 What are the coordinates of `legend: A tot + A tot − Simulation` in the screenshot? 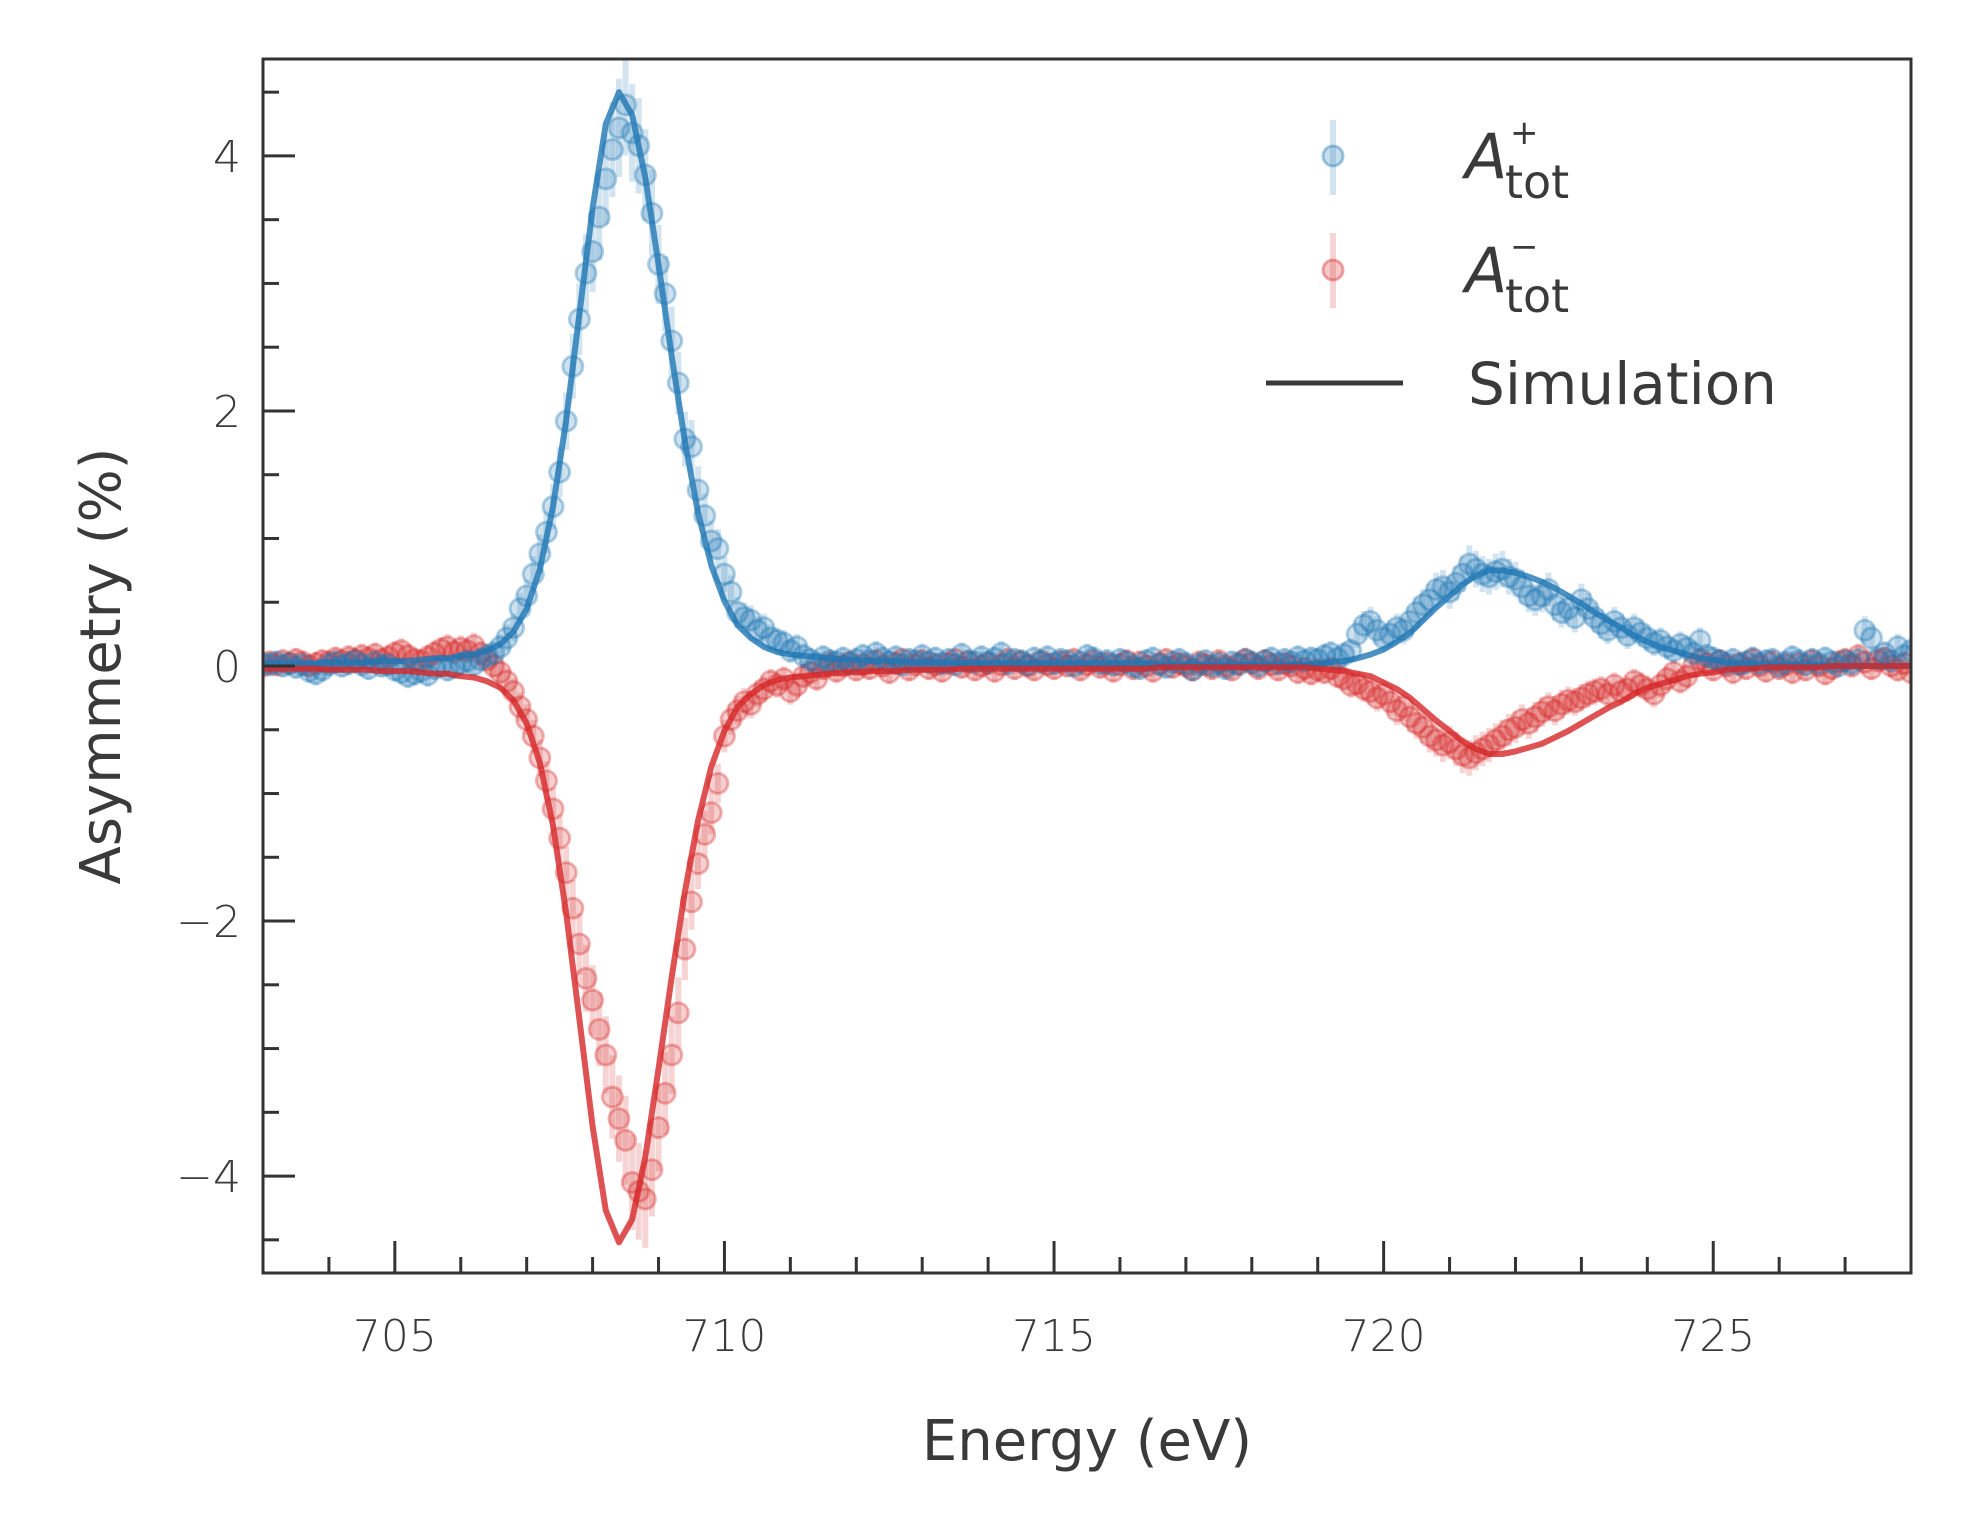 It's located at (1521, 265).